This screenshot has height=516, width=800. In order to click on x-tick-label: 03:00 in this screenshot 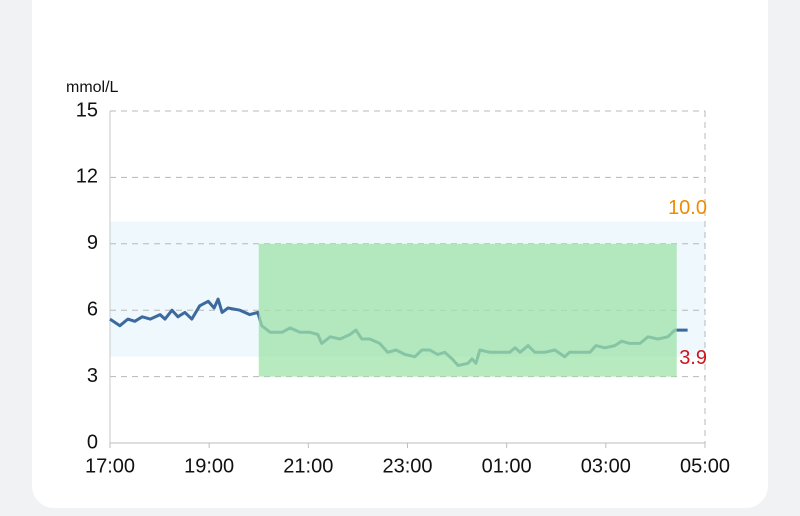, I will do `click(606, 466)`.